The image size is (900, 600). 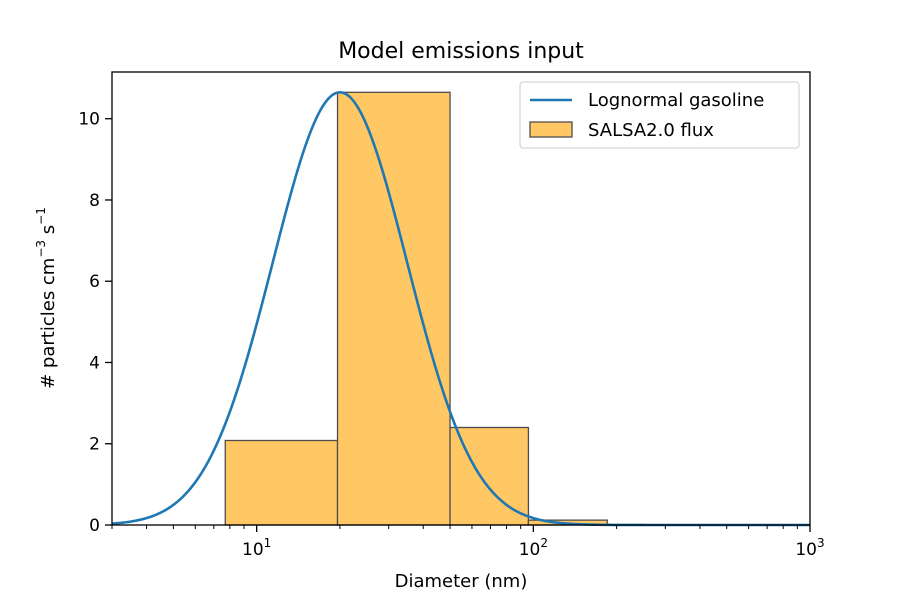 I want to click on y-axis-ticks: 0 2 4 6 8 10, so click(x=95, y=323).